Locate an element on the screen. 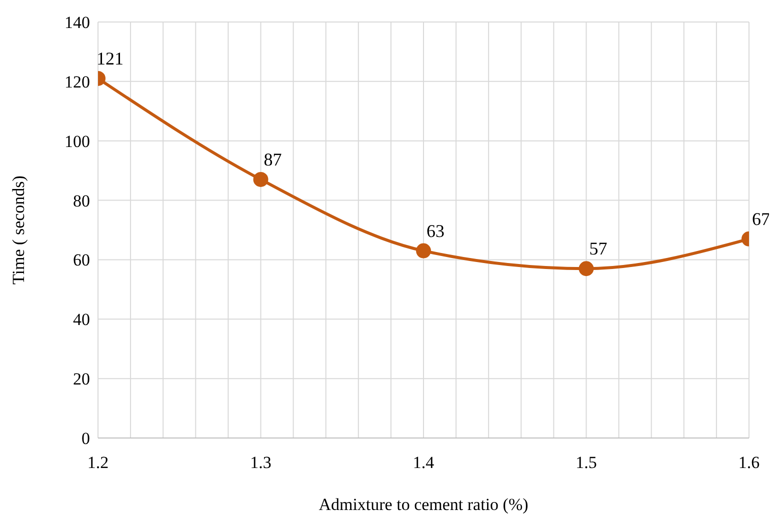  y-tick-label: 0 is located at coordinates (86, 438).